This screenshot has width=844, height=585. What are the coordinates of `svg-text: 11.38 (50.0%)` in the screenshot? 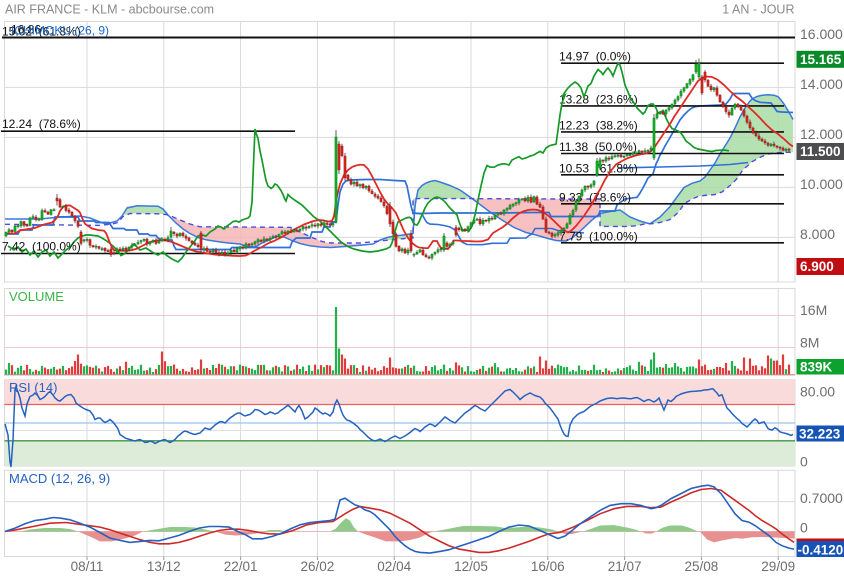 It's located at (598, 147).